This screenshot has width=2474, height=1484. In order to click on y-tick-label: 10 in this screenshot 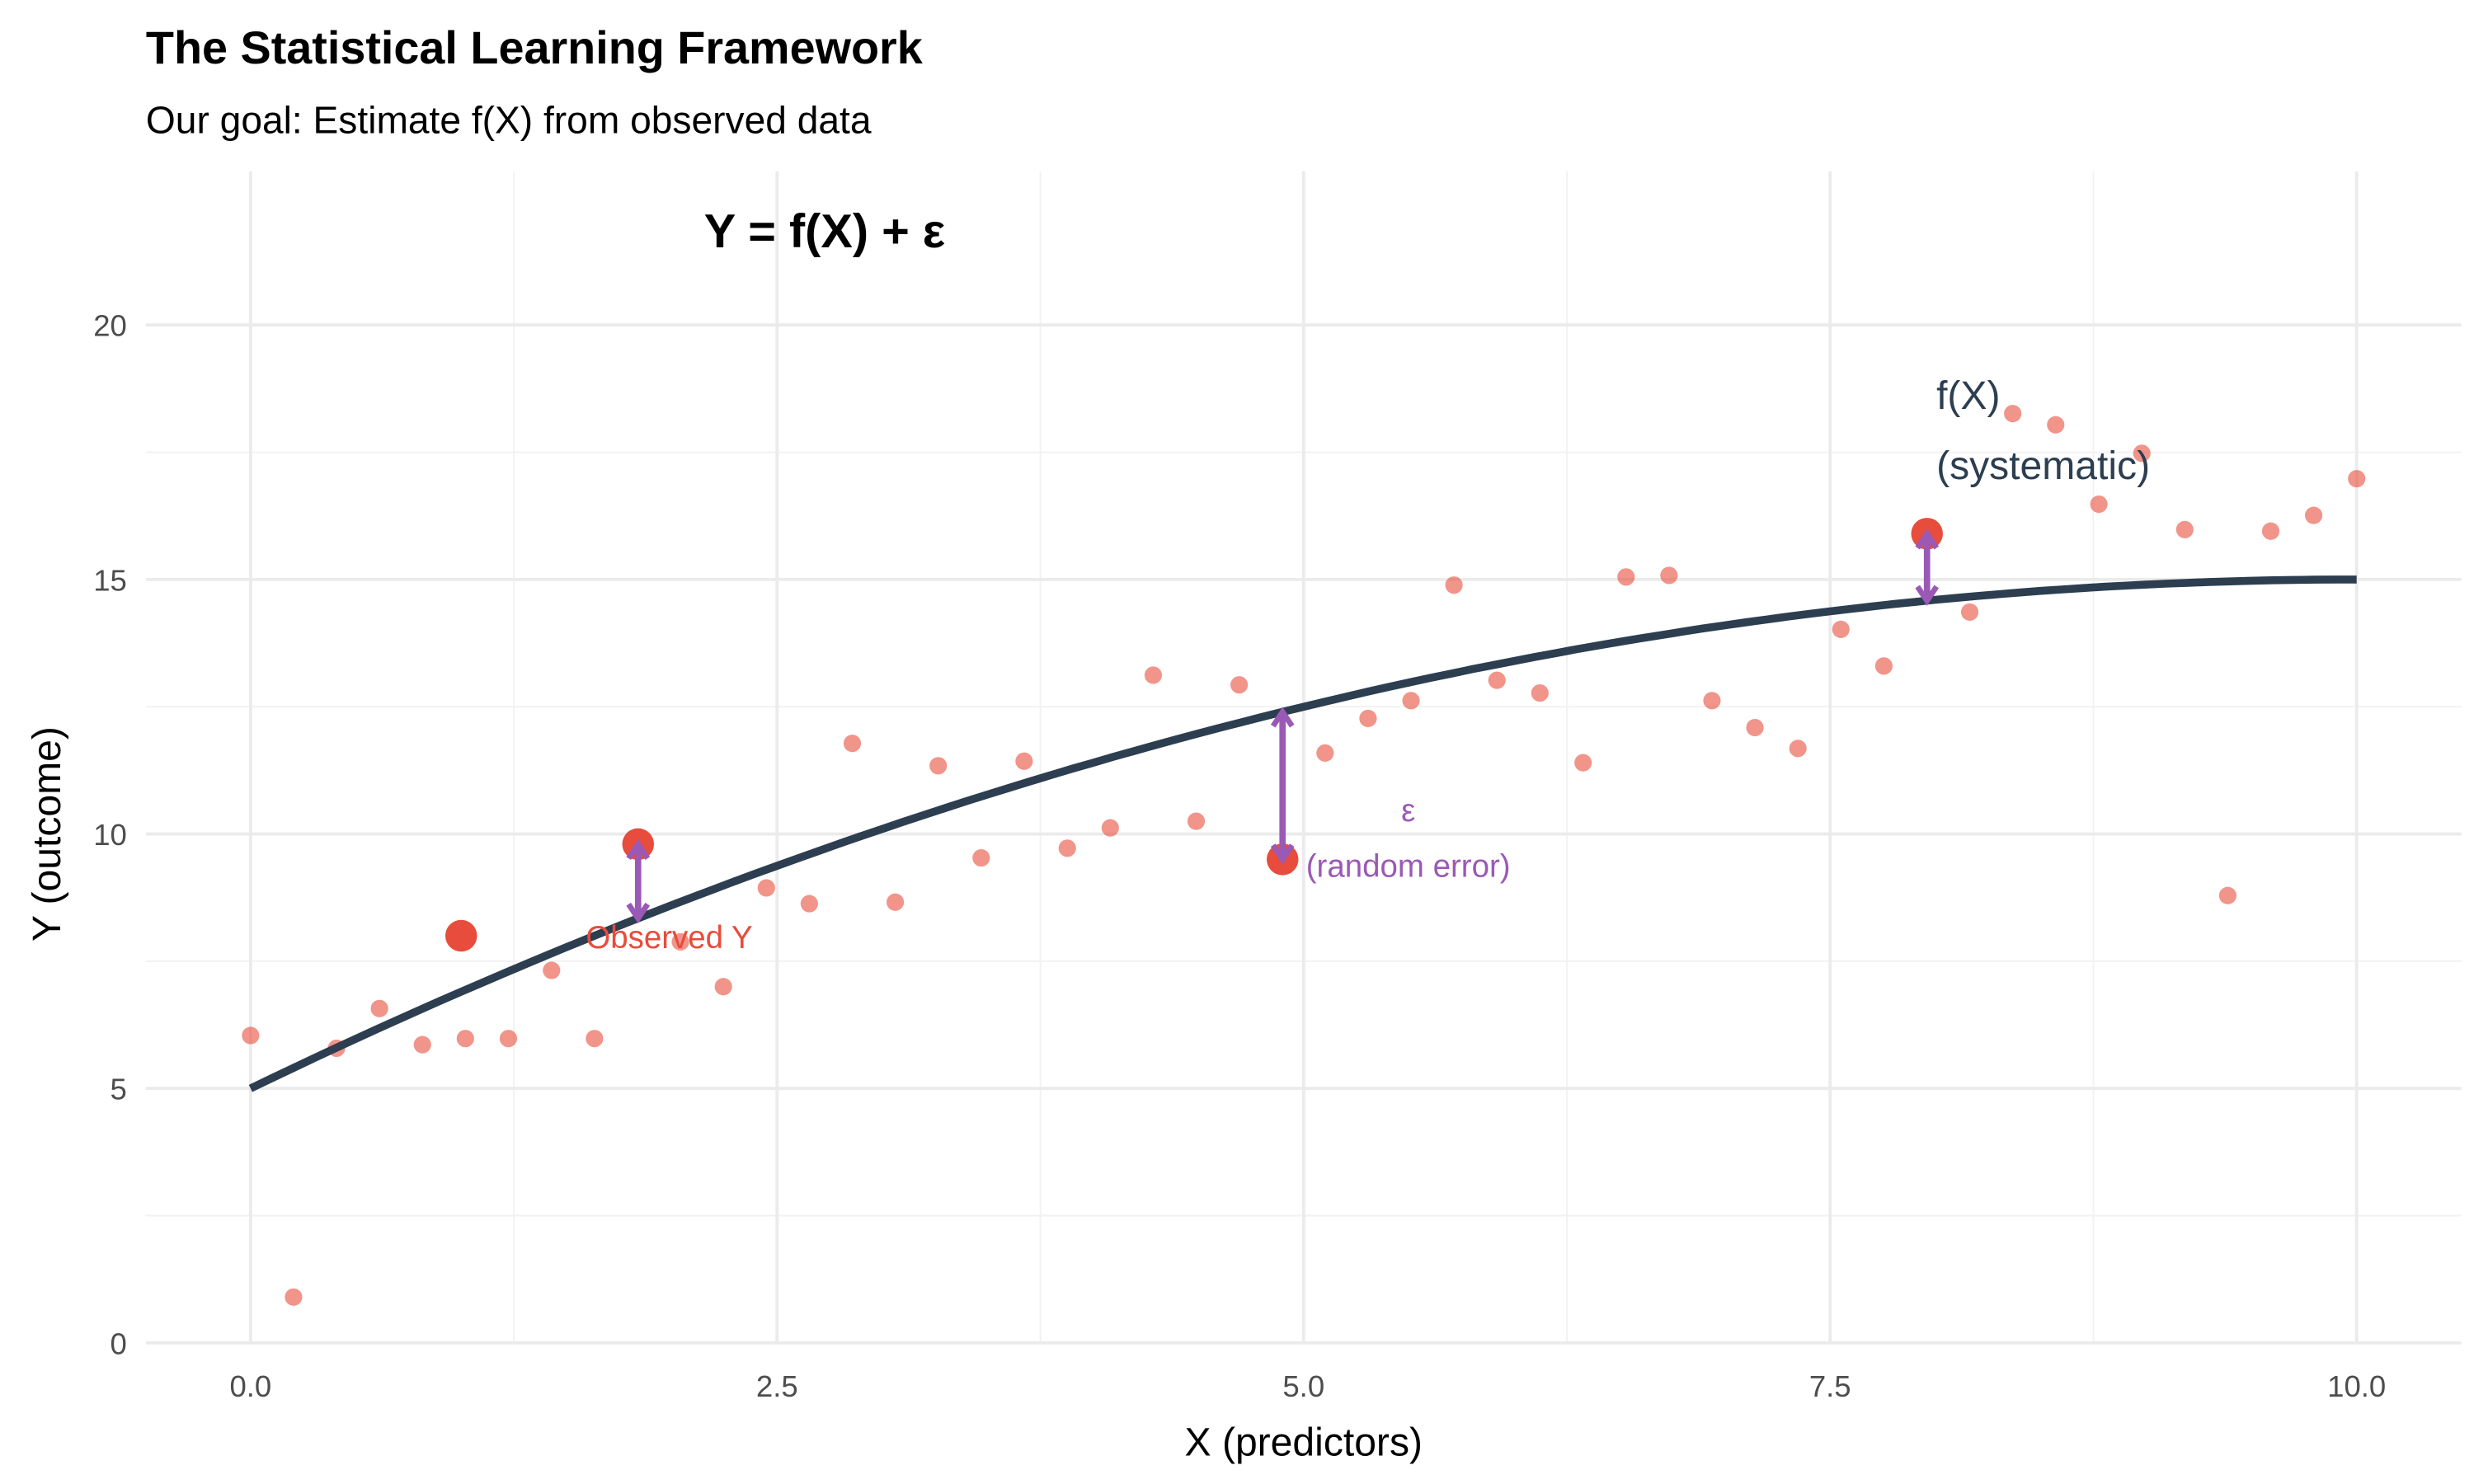, I will do `click(110, 835)`.